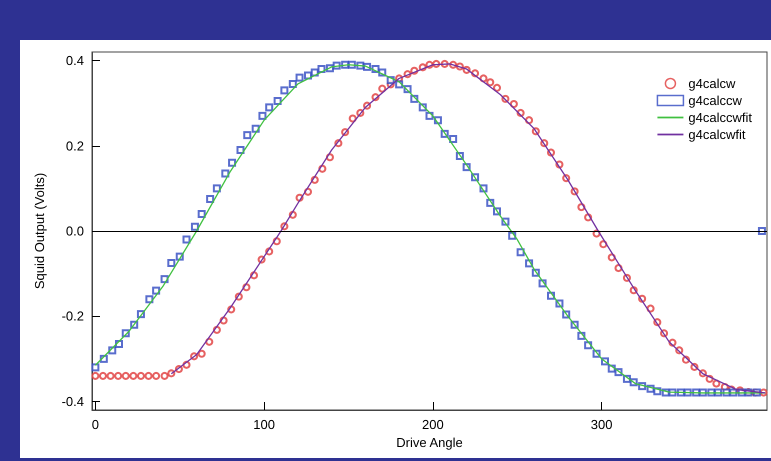 Image resolution: width=771 pixels, height=461 pixels. I want to click on y-tick-label: 0.2, so click(75, 146).